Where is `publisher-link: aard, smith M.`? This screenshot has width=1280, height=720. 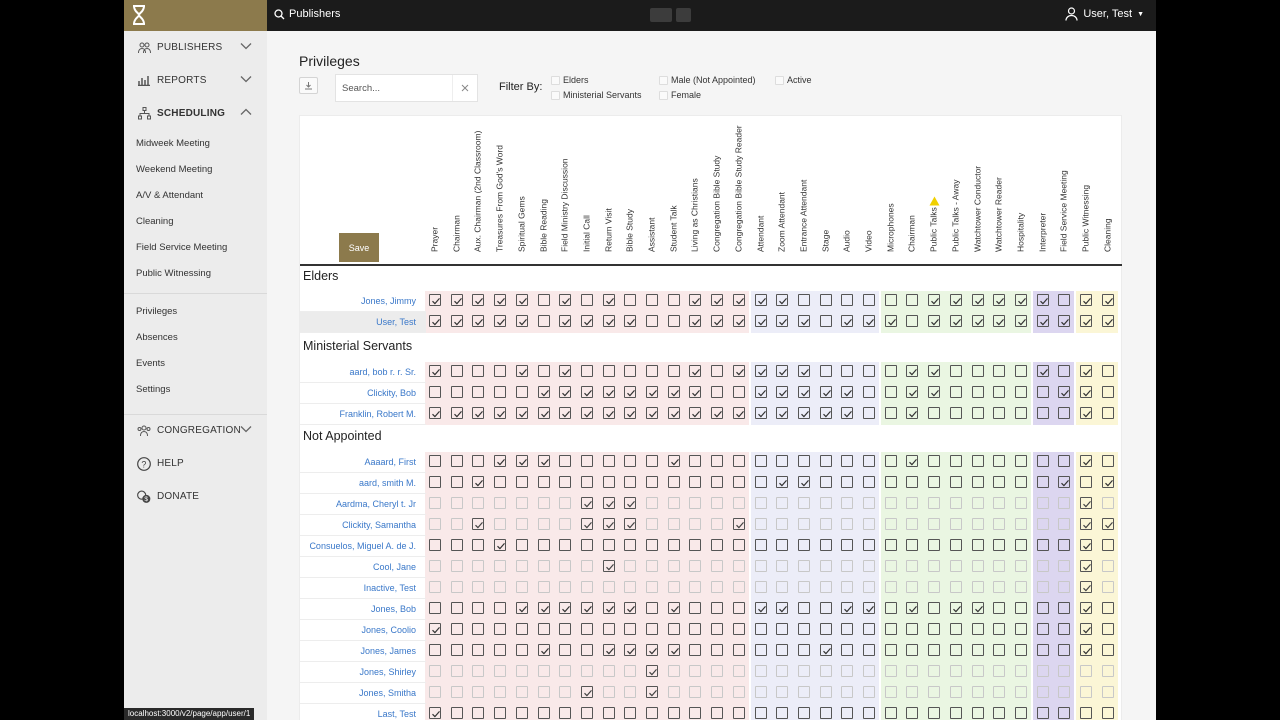 publisher-link: aard, smith M. is located at coordinates (387, 483).